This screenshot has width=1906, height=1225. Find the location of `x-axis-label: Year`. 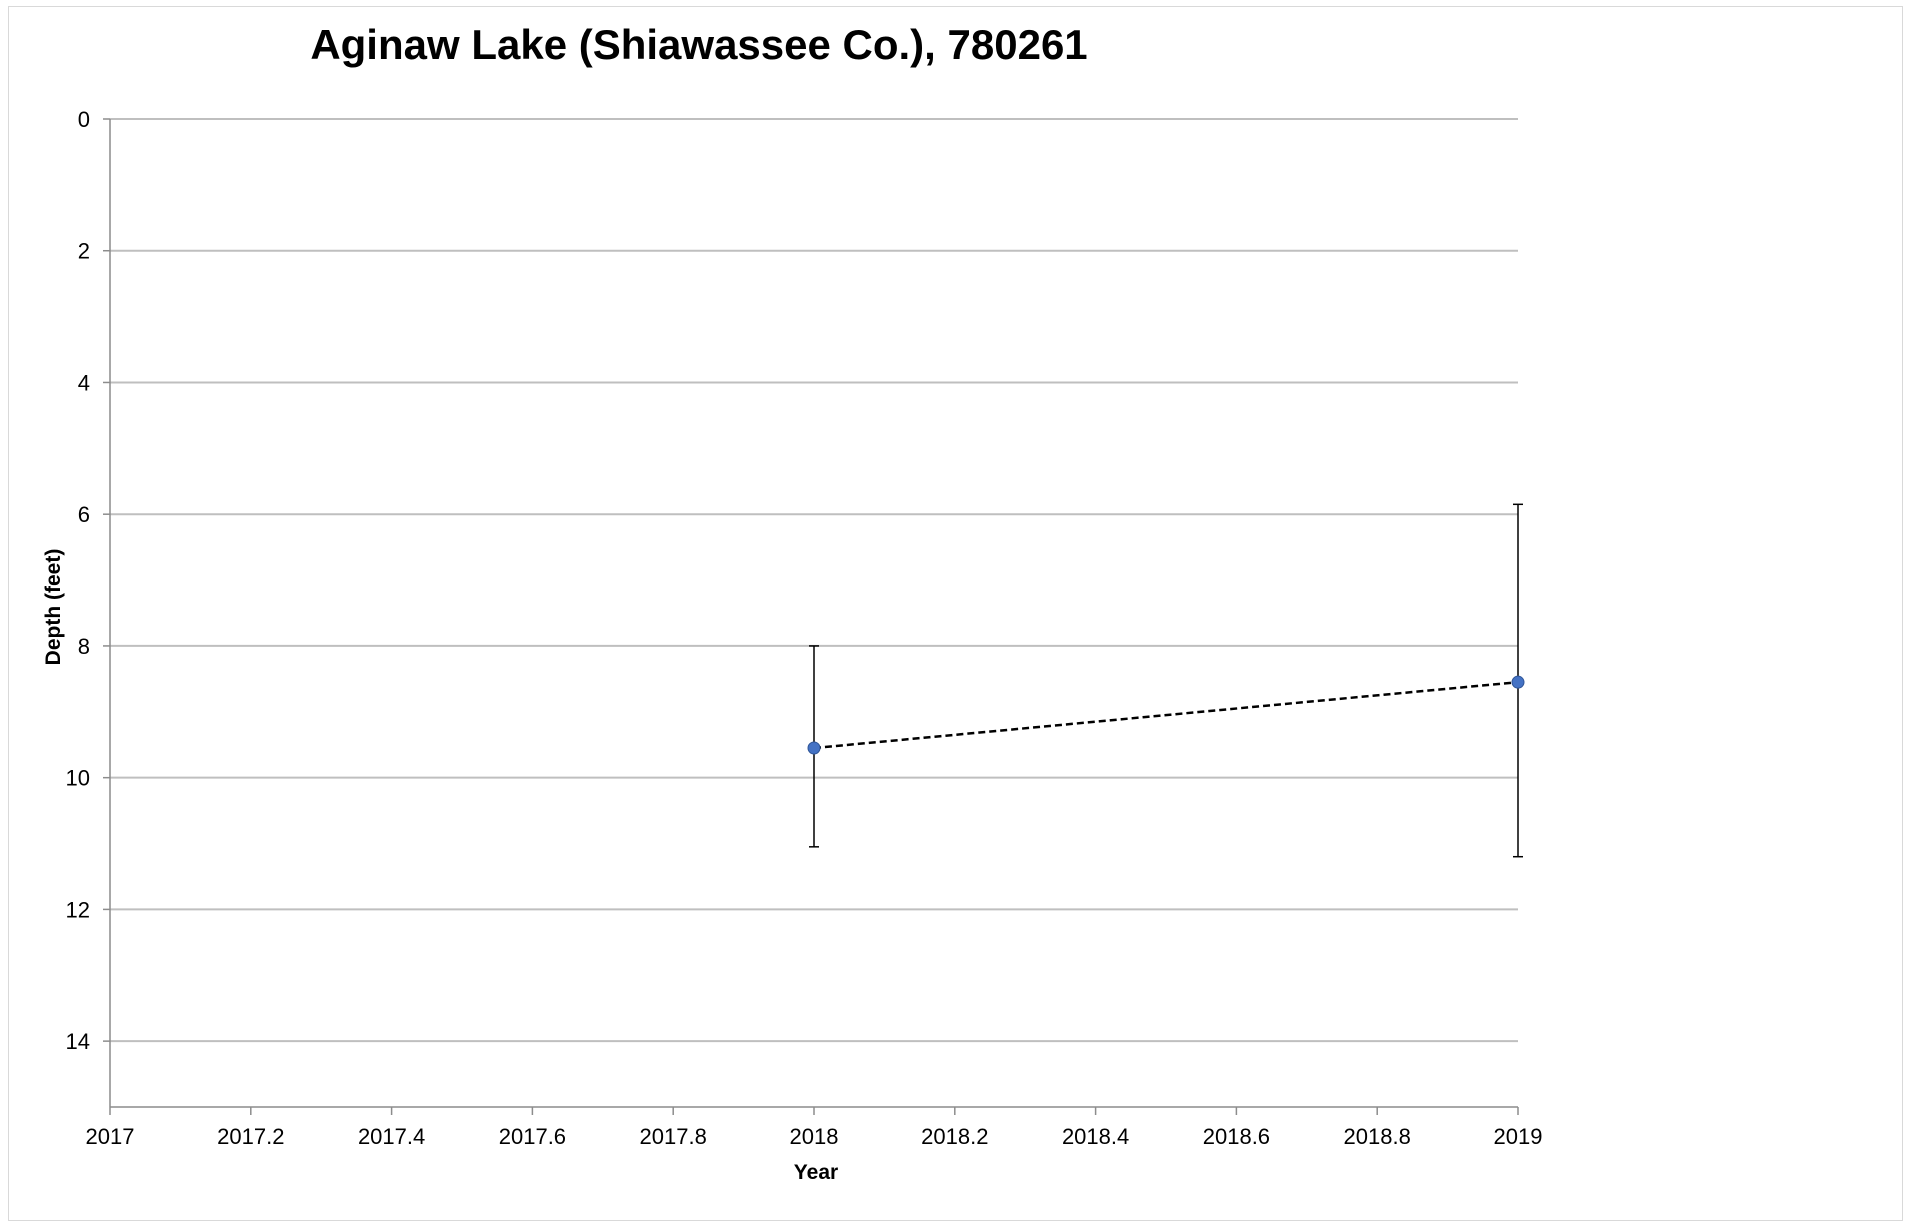

x-axis-label: Year is located at coordinates (816, 1172).